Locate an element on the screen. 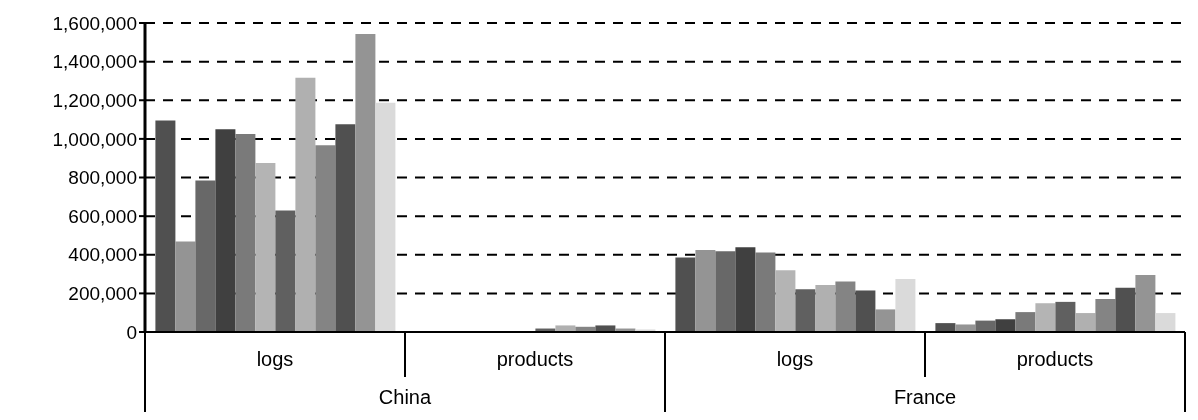 Image resolution: width=1198 pixels, height=420 pixels. y-tick-label: 200,000 is located at coordinates (102, 294).